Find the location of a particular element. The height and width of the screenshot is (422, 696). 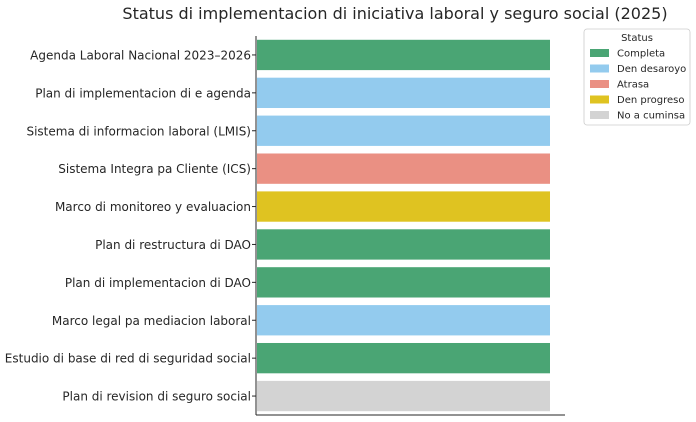

legend-label: Completa is located at coordinates (641, 54).